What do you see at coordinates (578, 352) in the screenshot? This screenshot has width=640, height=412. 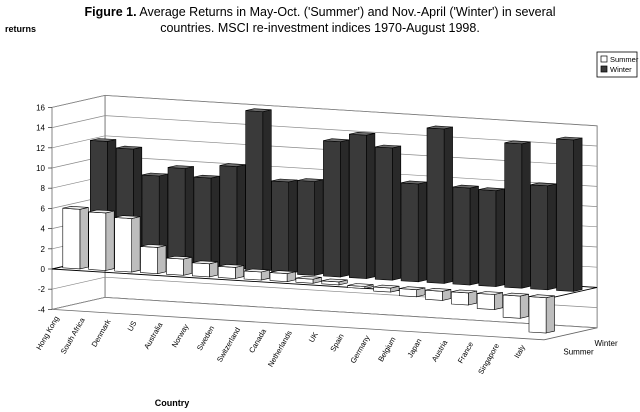 I see `depth-label-summer: Summer` at bounding box center [578, 352].